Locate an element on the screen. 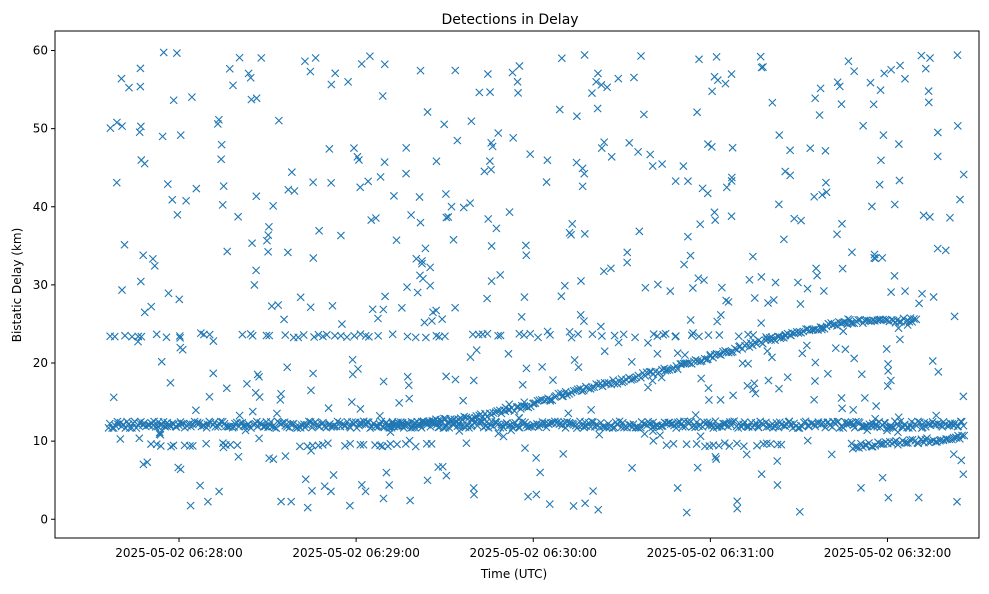 The image size is (989, 594). y-tick-label: 50 is located at coordinates (40, 129).